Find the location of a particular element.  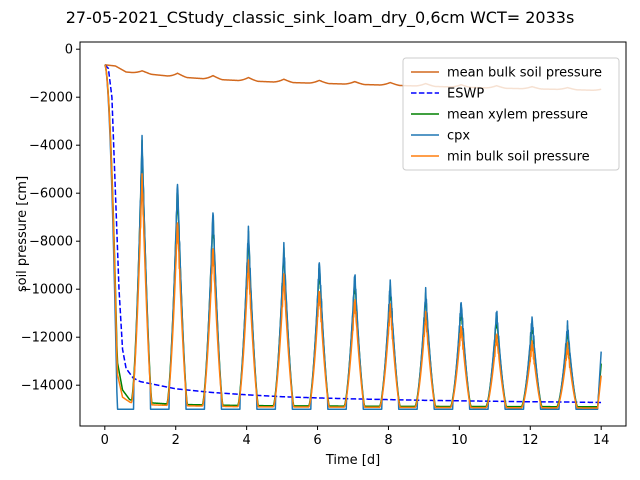

legend-entry-label: ESWP is located at coordinates (465, 94).